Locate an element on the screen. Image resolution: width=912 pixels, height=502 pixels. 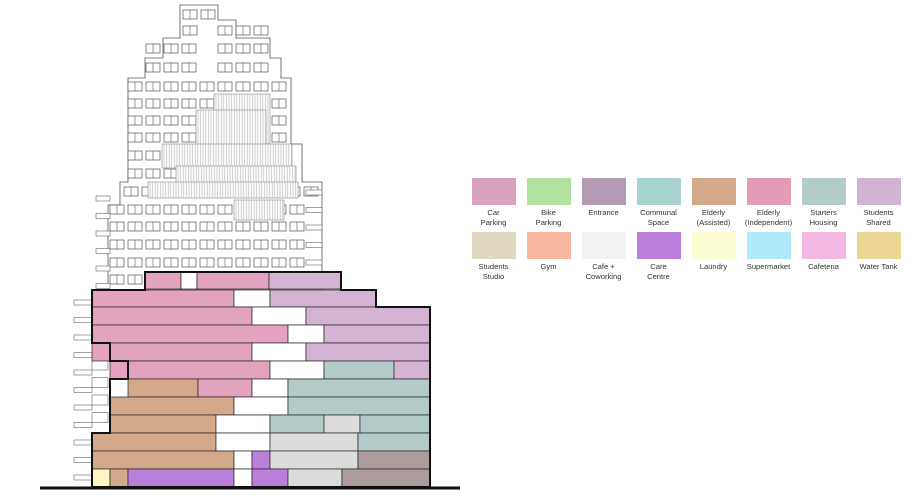
legend-item: Entrance is located at coordinates (603, 203).